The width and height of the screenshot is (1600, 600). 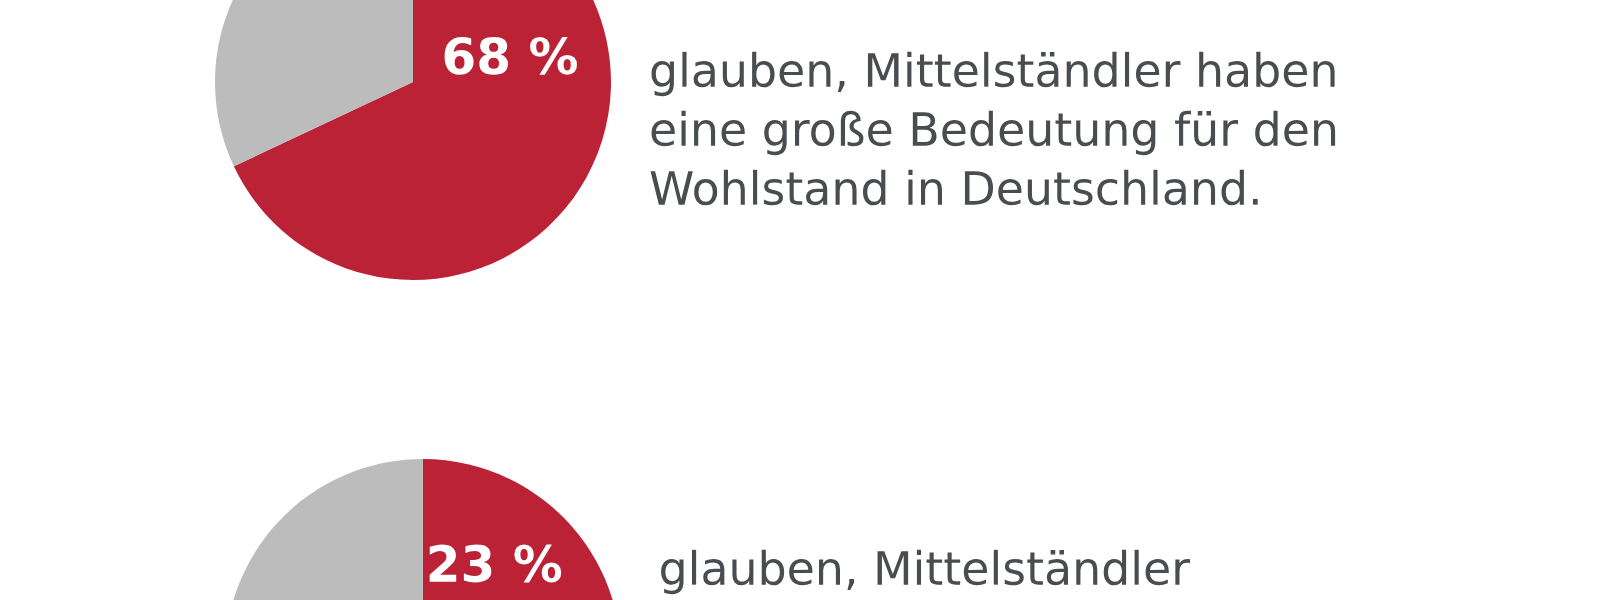 What do you see at coordinates (495, 563) in the screenshot?
I see `data-label: 23 %` at bounding box center [495, 563].